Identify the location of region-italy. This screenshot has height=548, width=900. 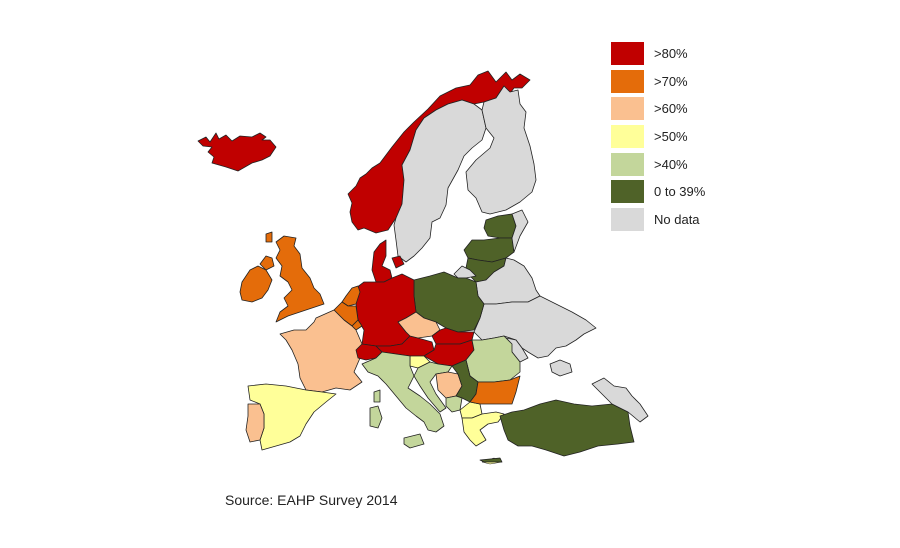
(403, 392).